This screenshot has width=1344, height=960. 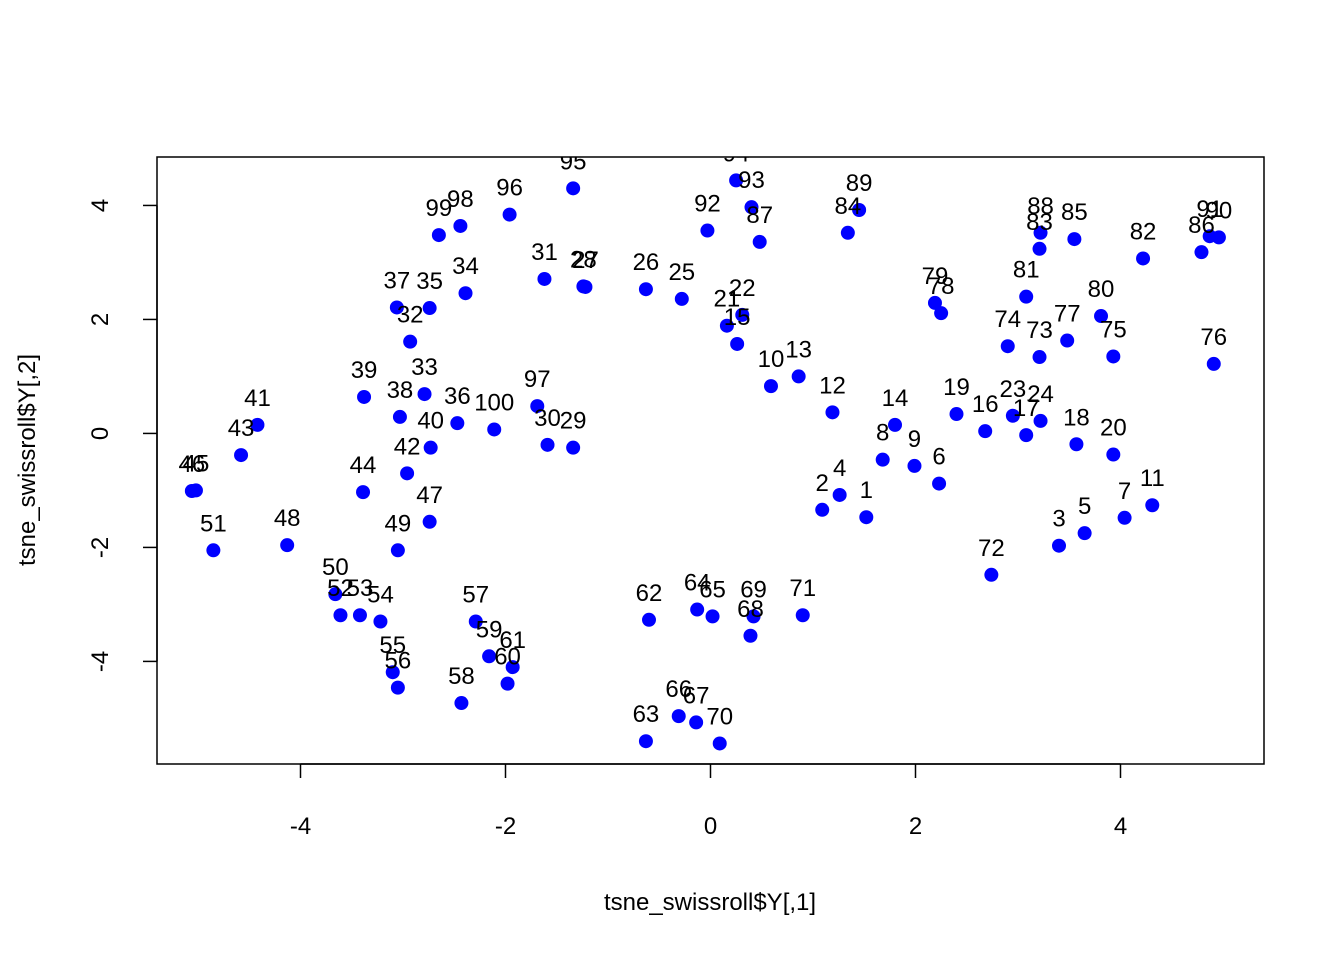 What do you see at coordinates (1201, 225) in the screenshot?
I see `point-label: 86` at bounding box center [1201, 225].